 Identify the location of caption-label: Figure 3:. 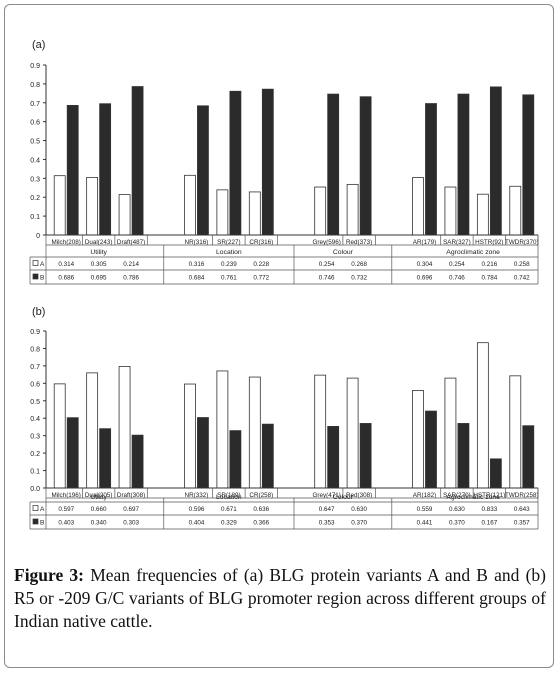
(49, 575).